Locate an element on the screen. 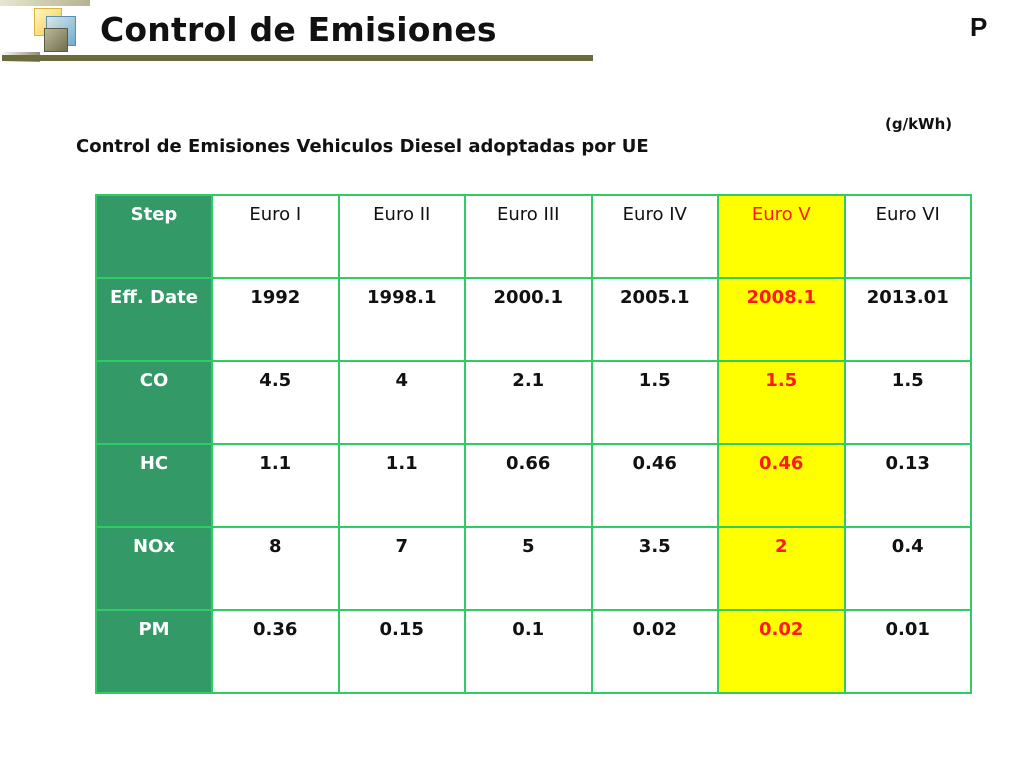  table-cell: 0.36 is located at coordinates (275, 651).